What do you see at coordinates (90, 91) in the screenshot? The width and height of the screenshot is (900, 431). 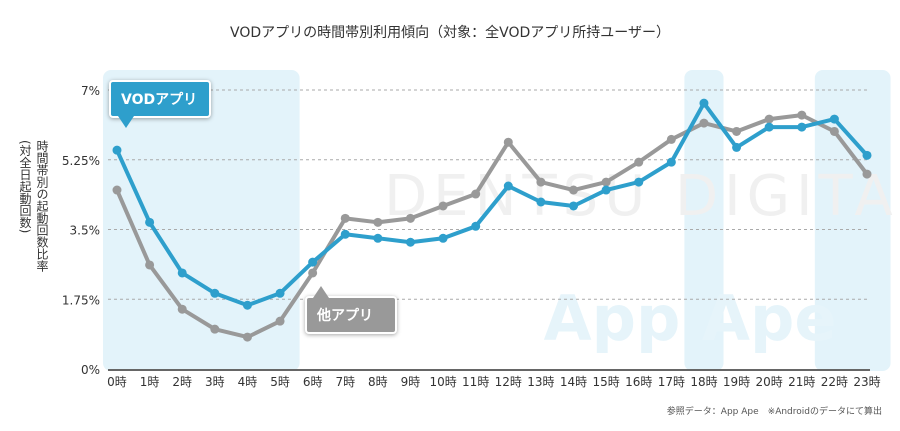 I see `y-tick-label: 7%` at bounding box center [90, 91].